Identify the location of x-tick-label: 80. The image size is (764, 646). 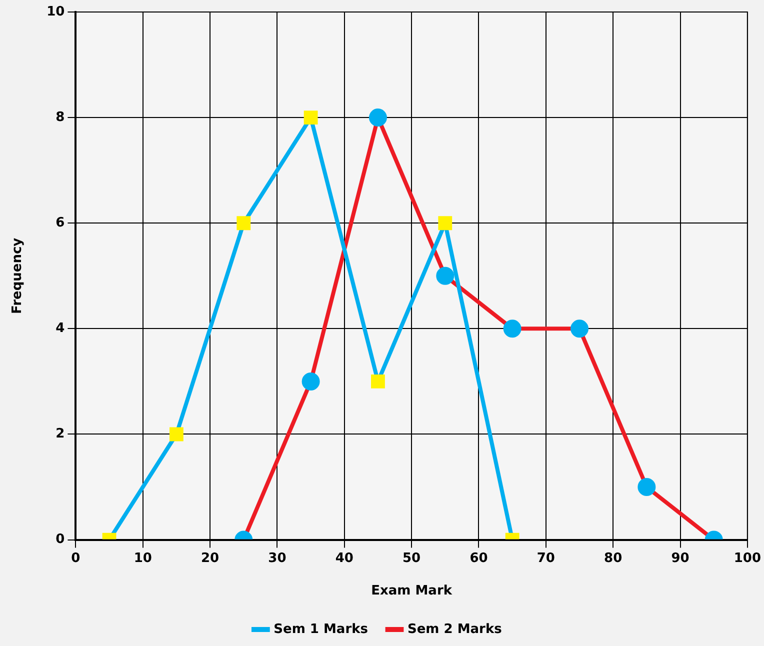
(613, 558).